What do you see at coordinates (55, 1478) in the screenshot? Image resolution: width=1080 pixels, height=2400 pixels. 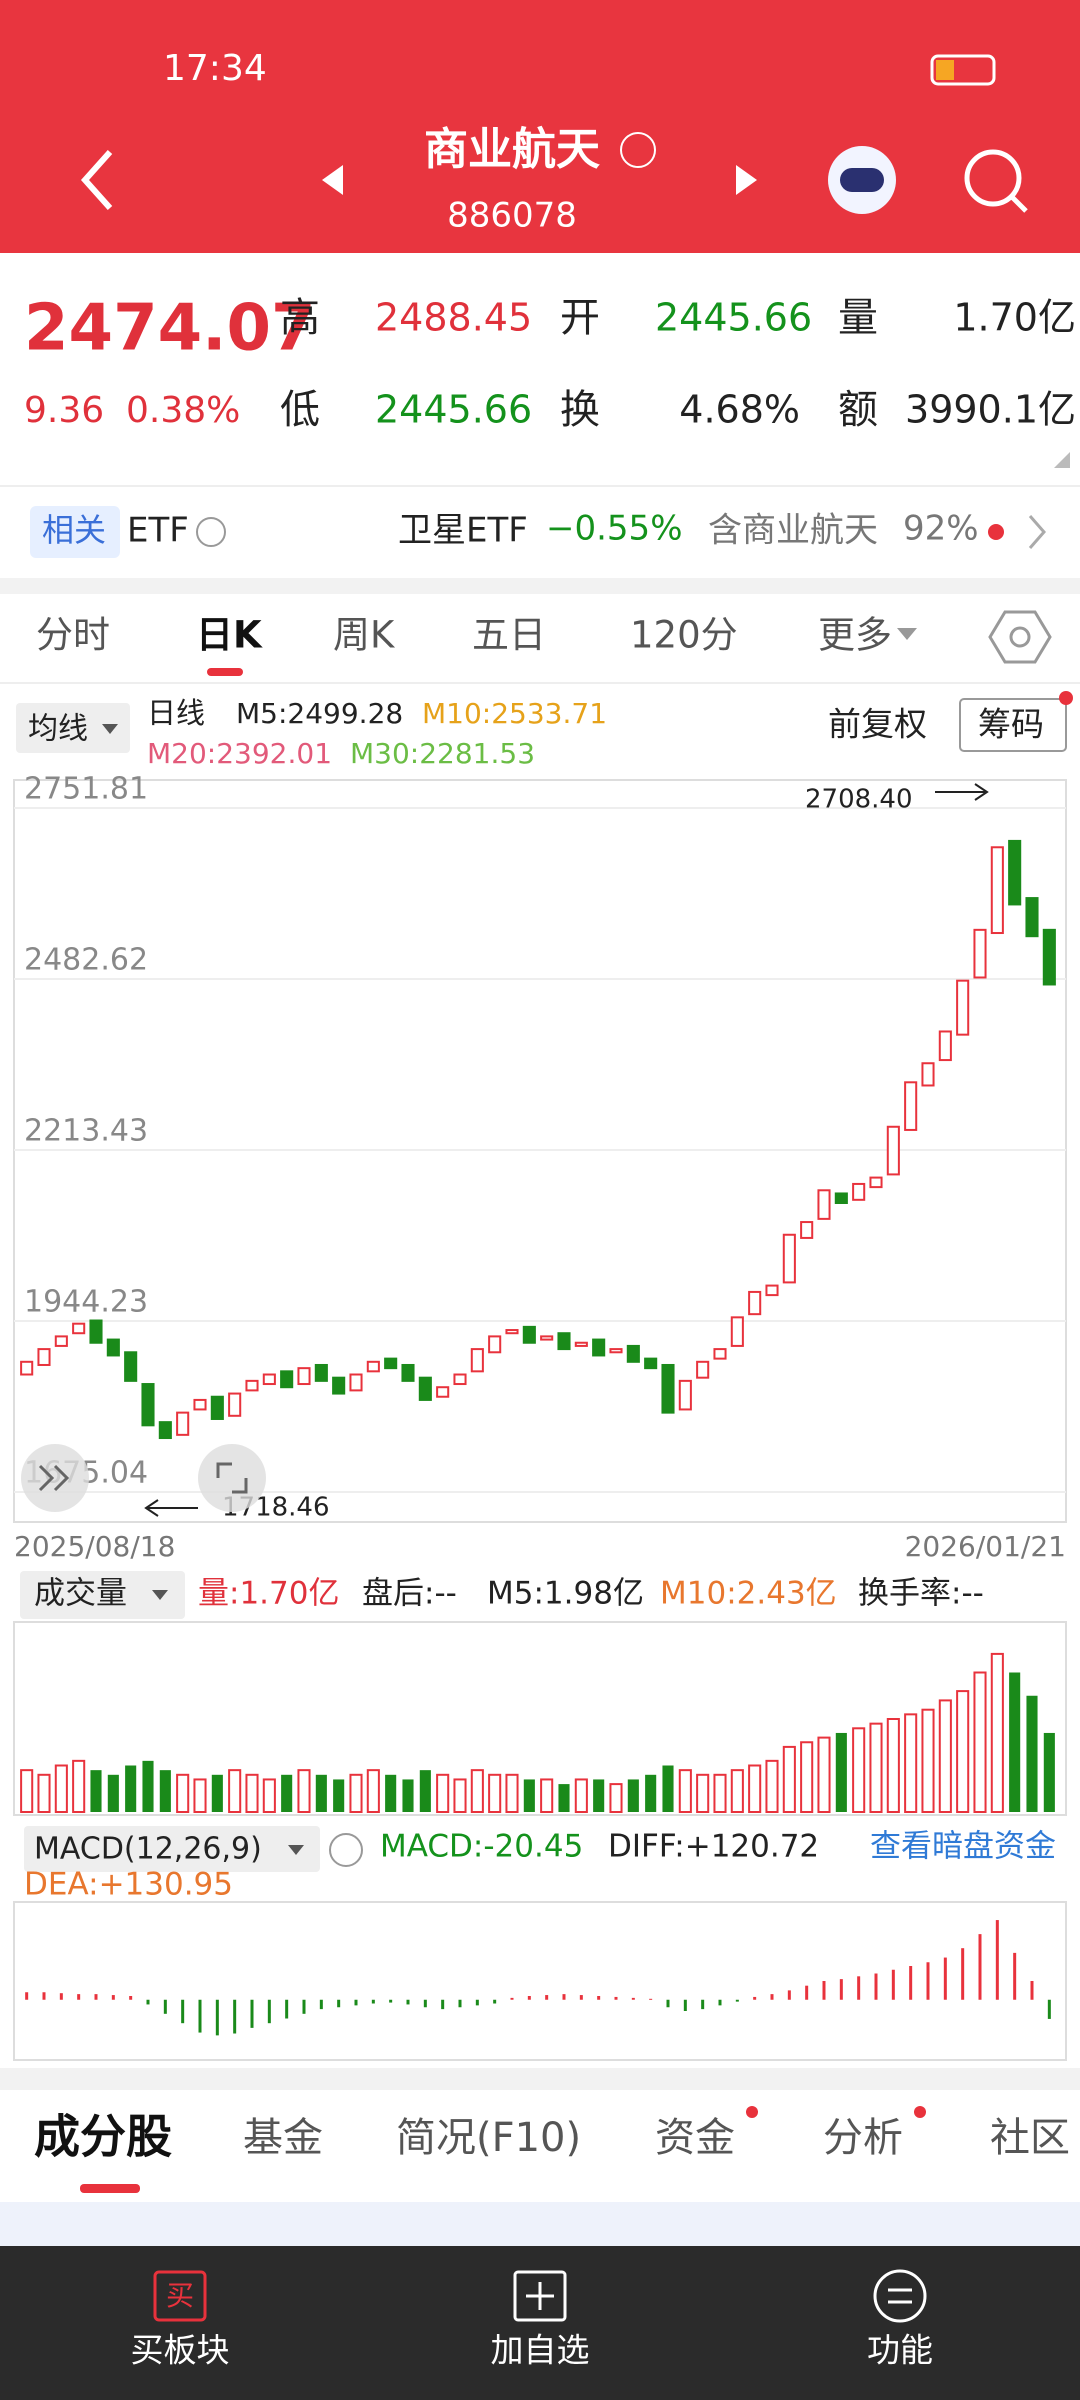 I see `expand-button` at bounding box center [55, 1478].